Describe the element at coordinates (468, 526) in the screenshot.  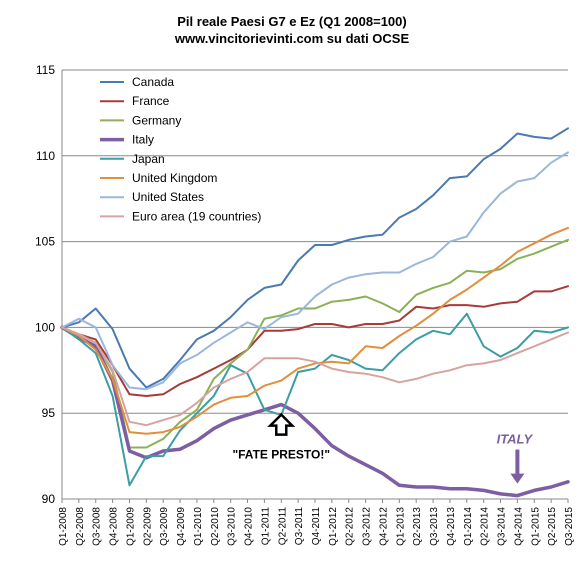
I see `x-tick-label: Q1-2014` at that location.